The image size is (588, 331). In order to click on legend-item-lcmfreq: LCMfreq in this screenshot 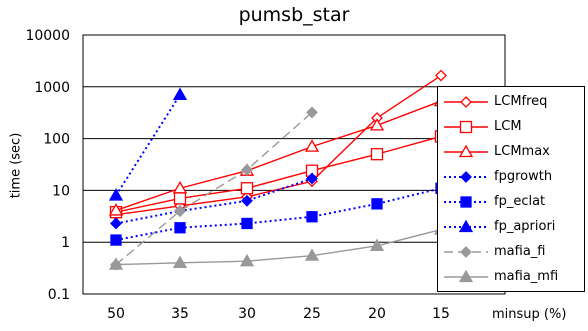, I will do `click(511, 102)`.